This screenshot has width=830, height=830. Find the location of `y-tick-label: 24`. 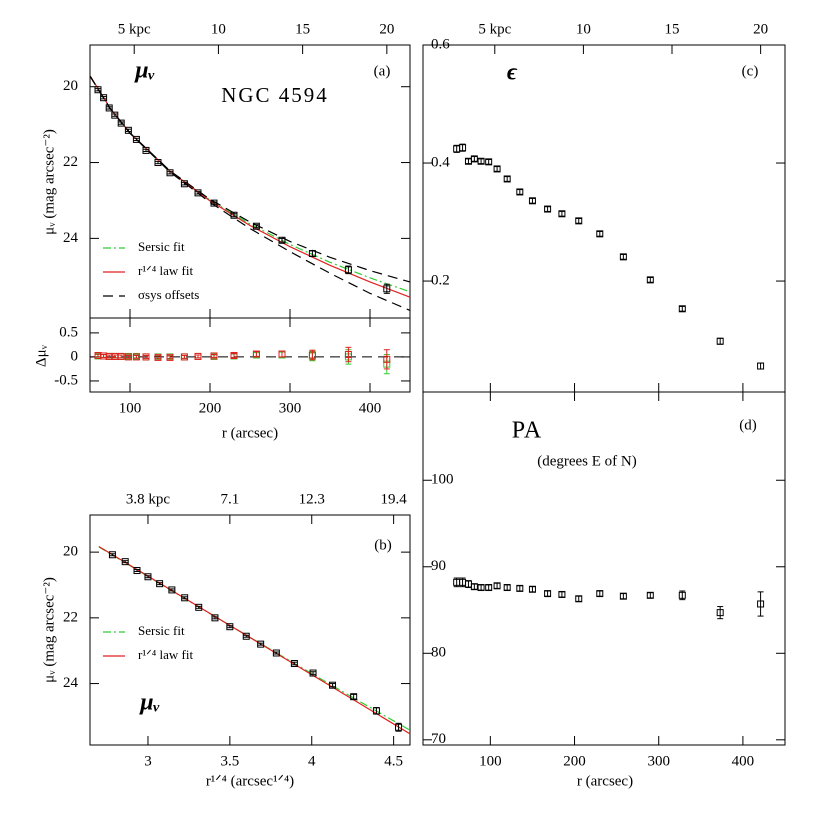

y-tick-label: 24 is located at coordinates (71, 683).